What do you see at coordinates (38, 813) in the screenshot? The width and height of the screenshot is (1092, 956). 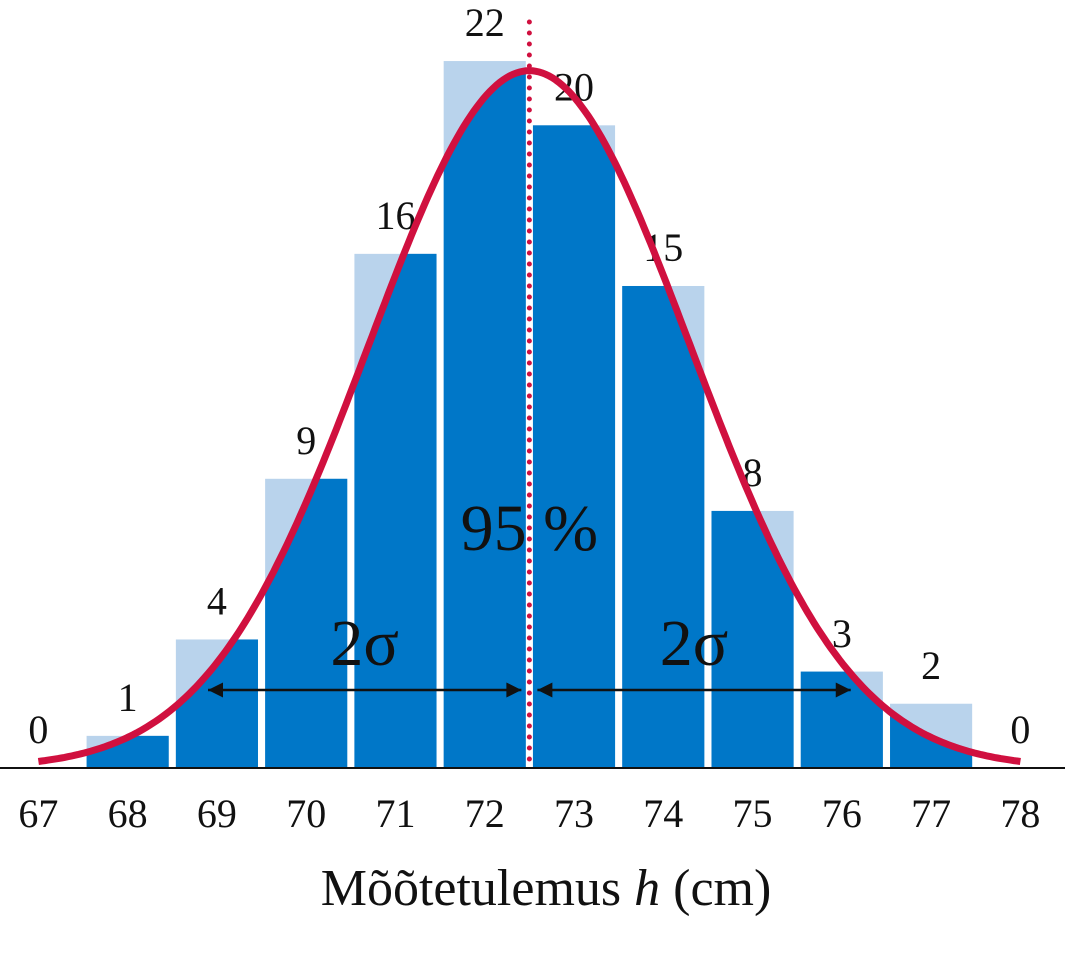 I see `x-tick-label: 67` at bounding box center [38, 813].